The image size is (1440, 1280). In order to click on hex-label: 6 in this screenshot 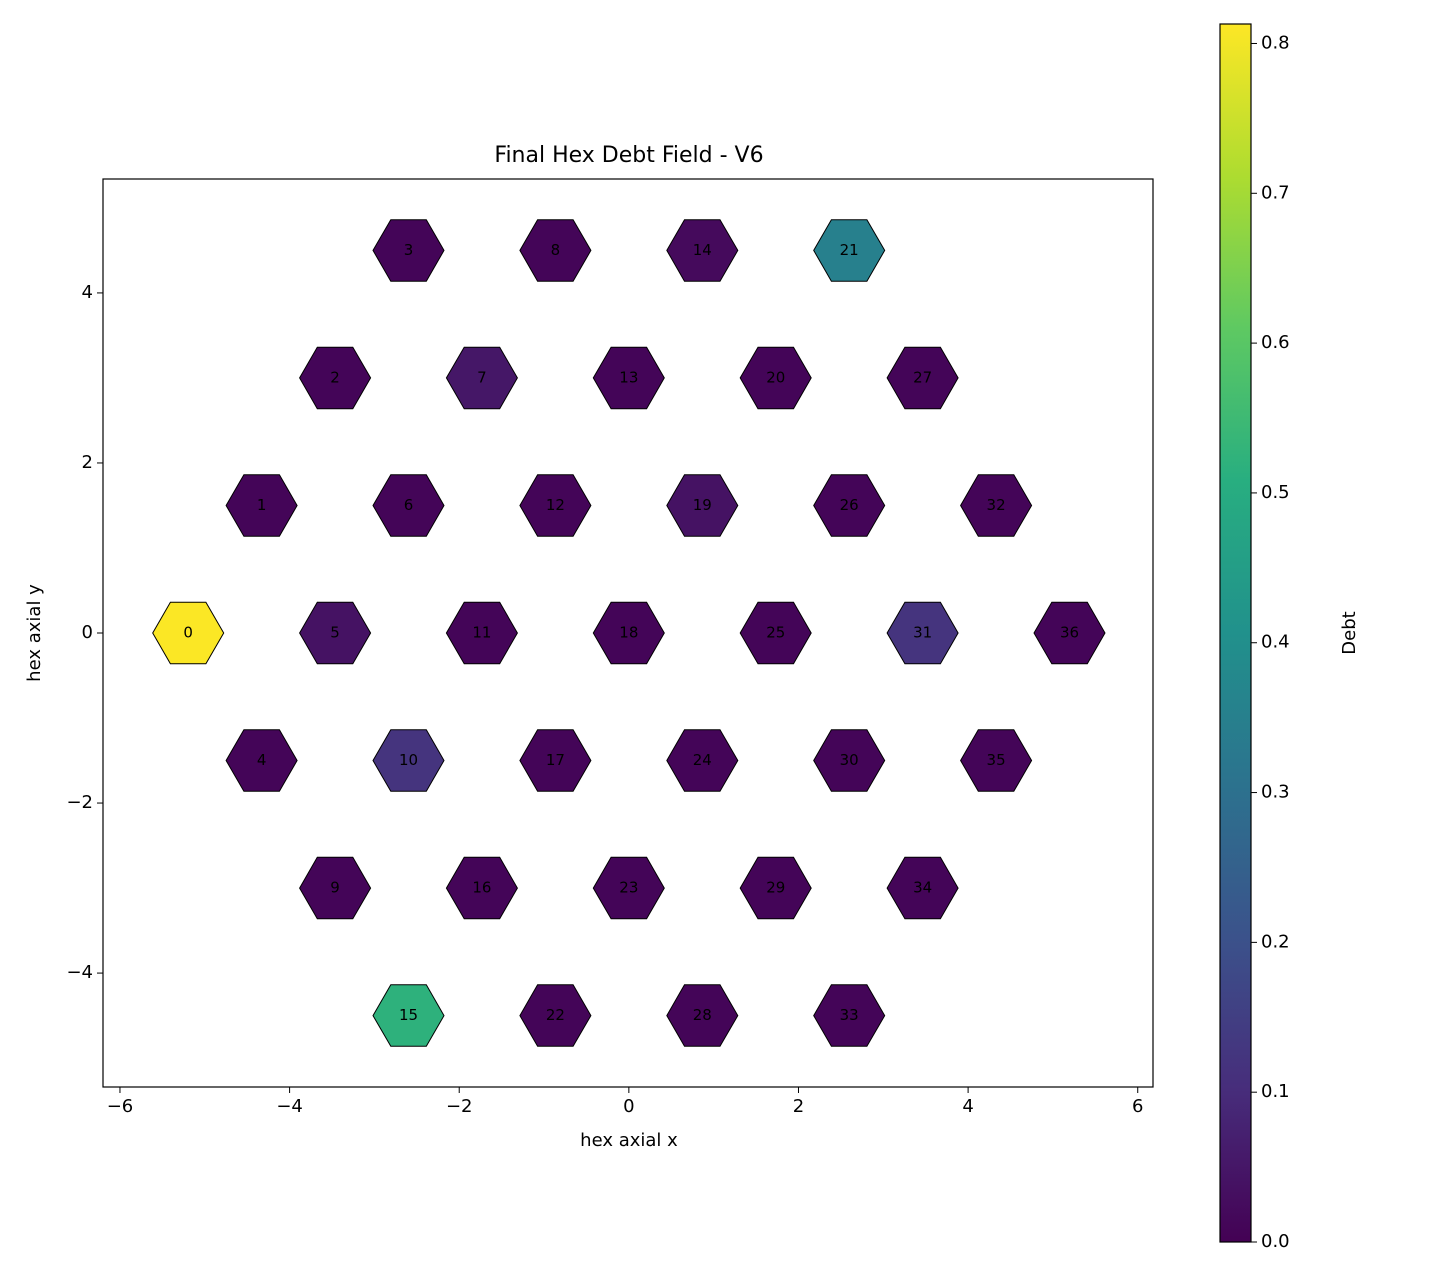, I will do `click(409, 505)`.